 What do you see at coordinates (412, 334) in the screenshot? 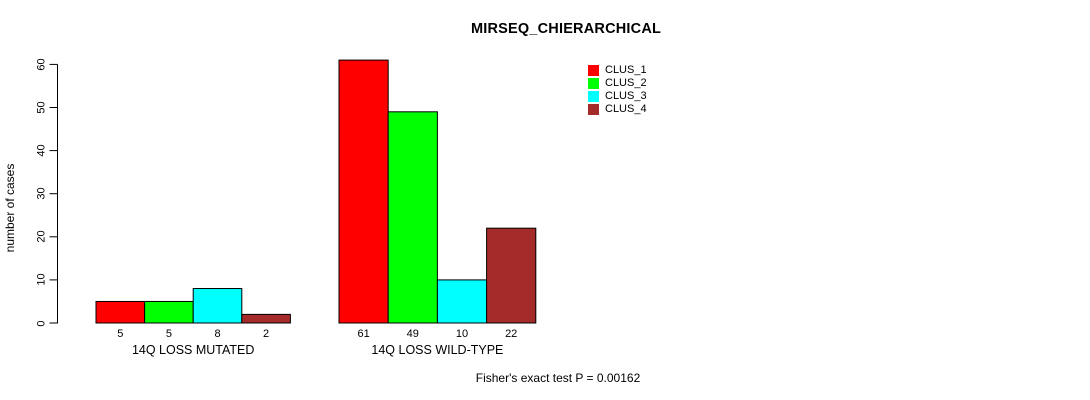
I see `bar-value-label: 49` at bounding box center [412, 334].